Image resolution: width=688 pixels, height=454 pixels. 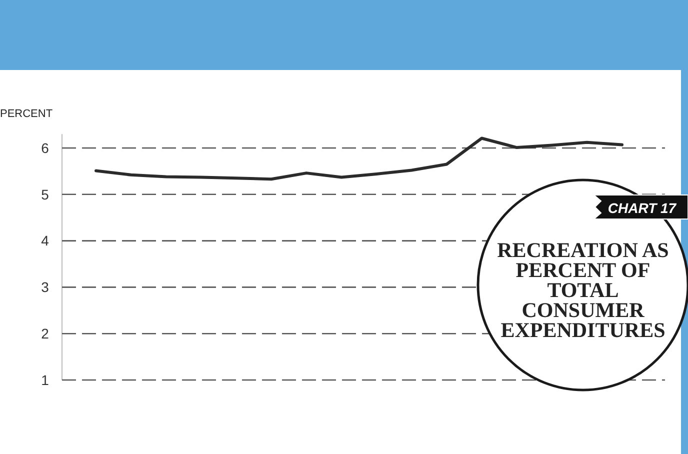 I want to click on y-axis-title: PERCENT, so click(x=26, y=114).